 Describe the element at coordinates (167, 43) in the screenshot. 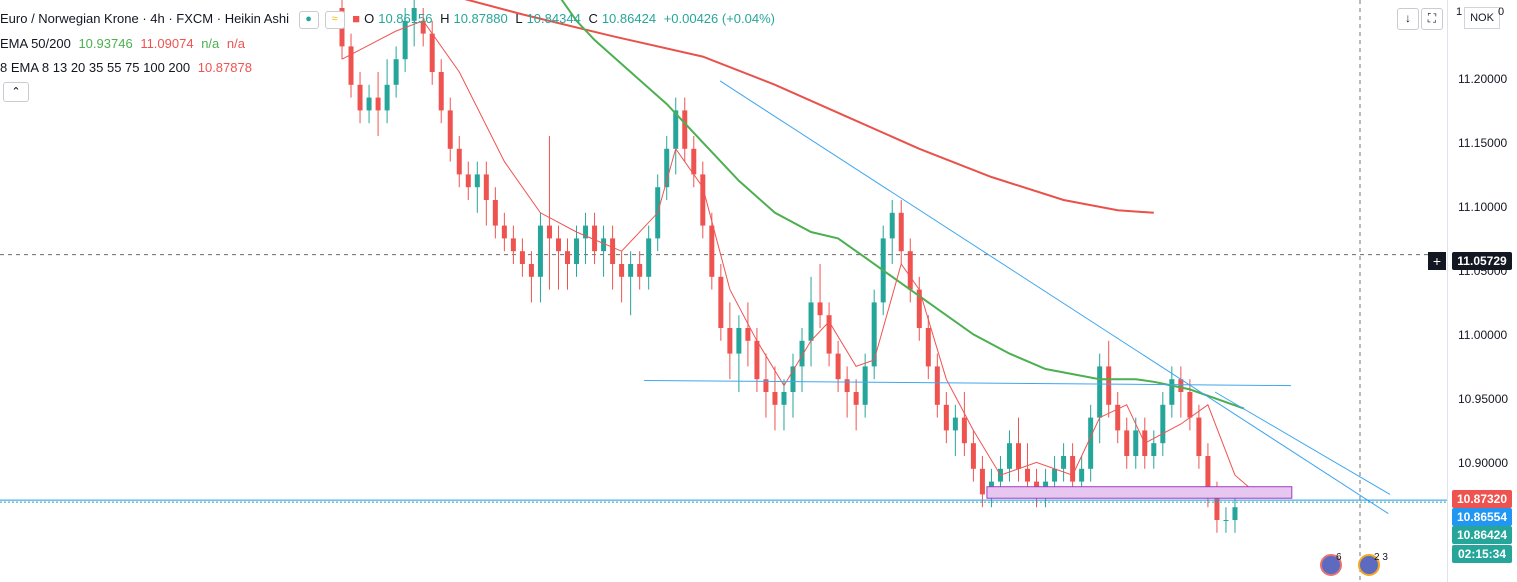

I see `ema-200-value: 11.09074` at that location.